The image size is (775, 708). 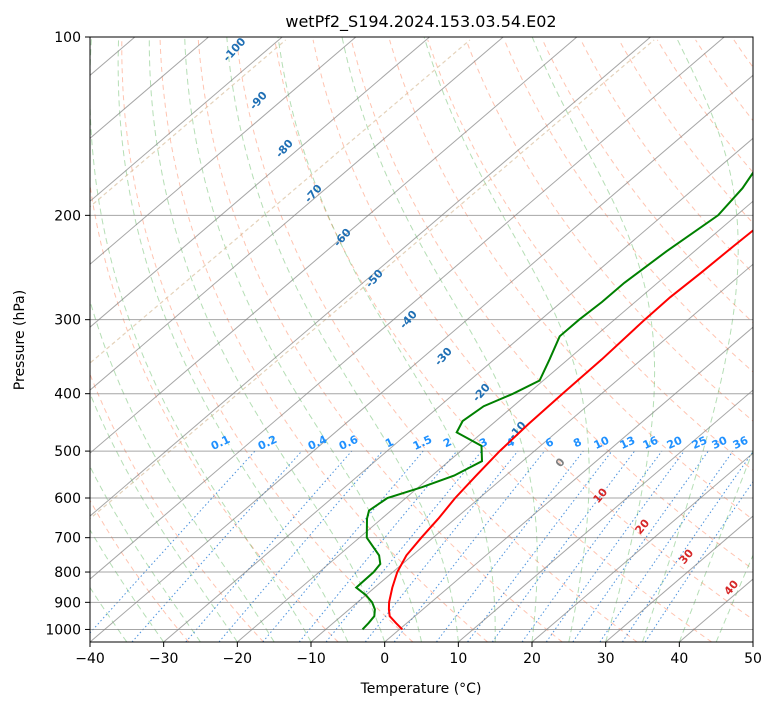 What do you see at coordinates (63, 630) in the screenshot?
I see `y-tick-label: 1000` at bounding box center [63, 630].